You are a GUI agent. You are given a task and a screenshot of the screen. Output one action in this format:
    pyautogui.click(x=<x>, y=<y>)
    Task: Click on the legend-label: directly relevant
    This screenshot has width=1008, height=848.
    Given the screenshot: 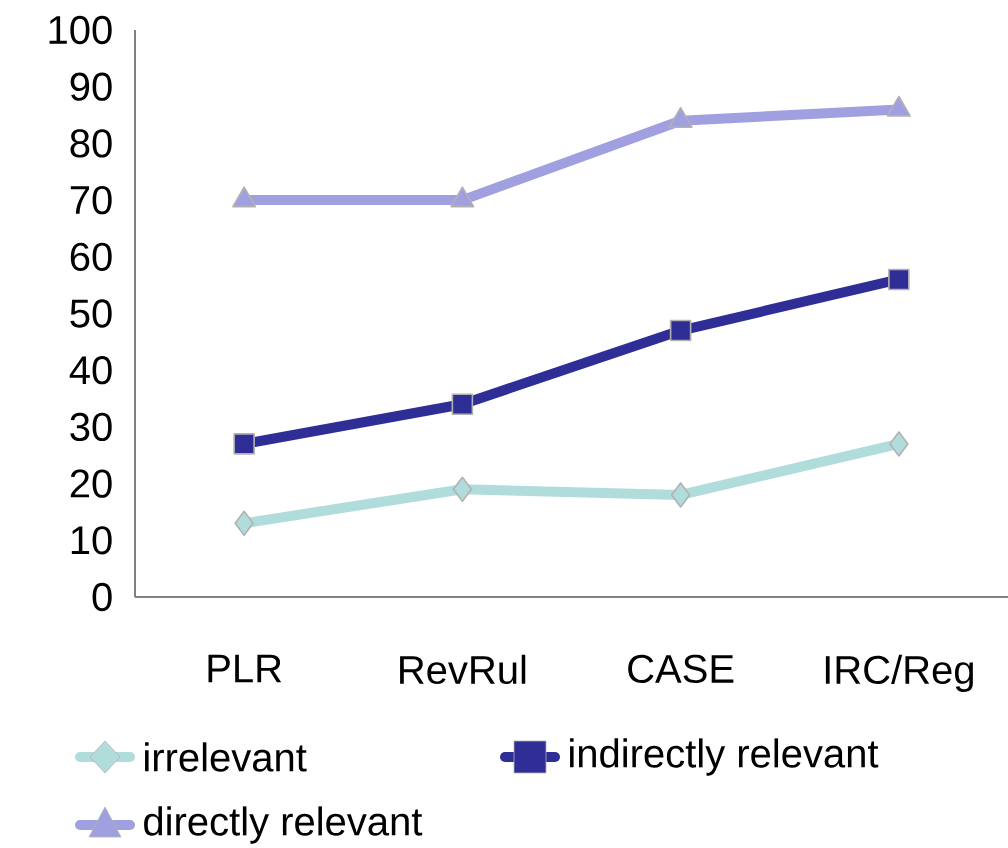 What is the action you would take?
    pyautogui.click(x=283, y=825)
    